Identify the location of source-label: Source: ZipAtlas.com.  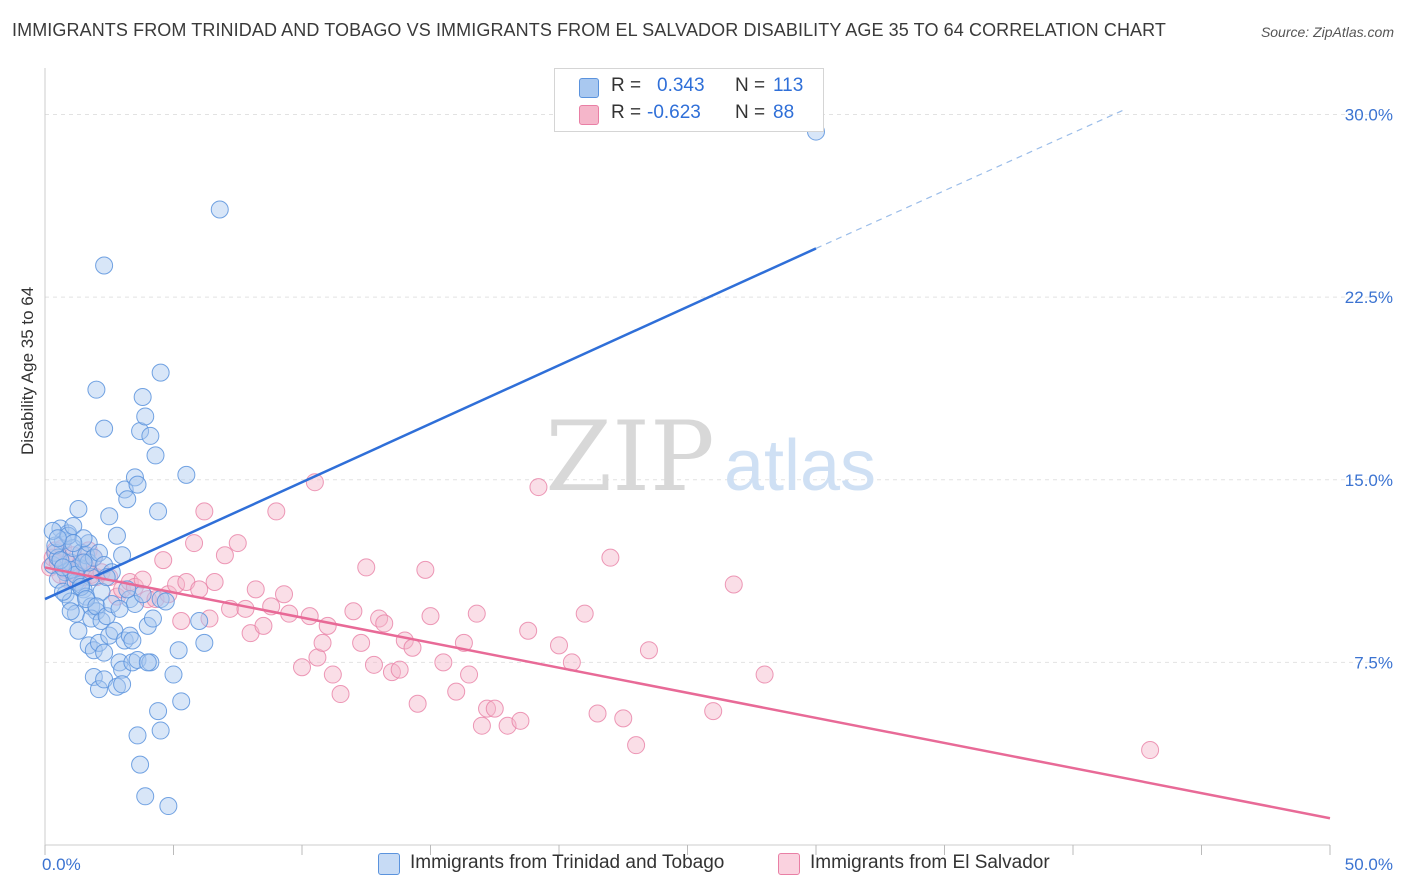
(1327, 32).